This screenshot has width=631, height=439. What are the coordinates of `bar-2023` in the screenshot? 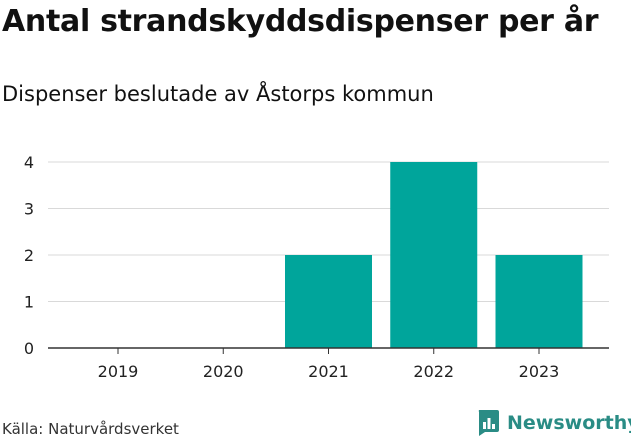 It's located at (539, 301).